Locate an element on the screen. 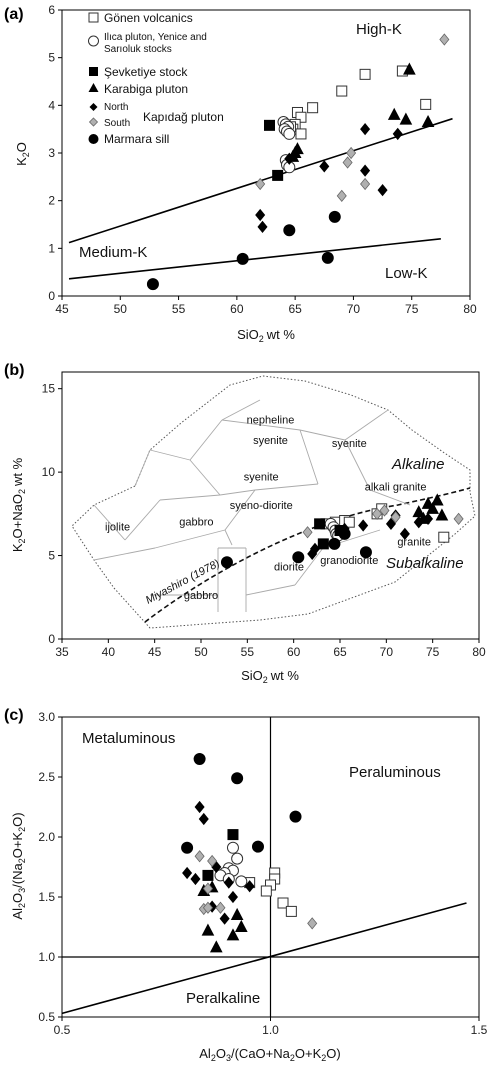 This screenshot has width=491, height=1065. x-tick-label-b: 45 is located at coordinates (155, 652).